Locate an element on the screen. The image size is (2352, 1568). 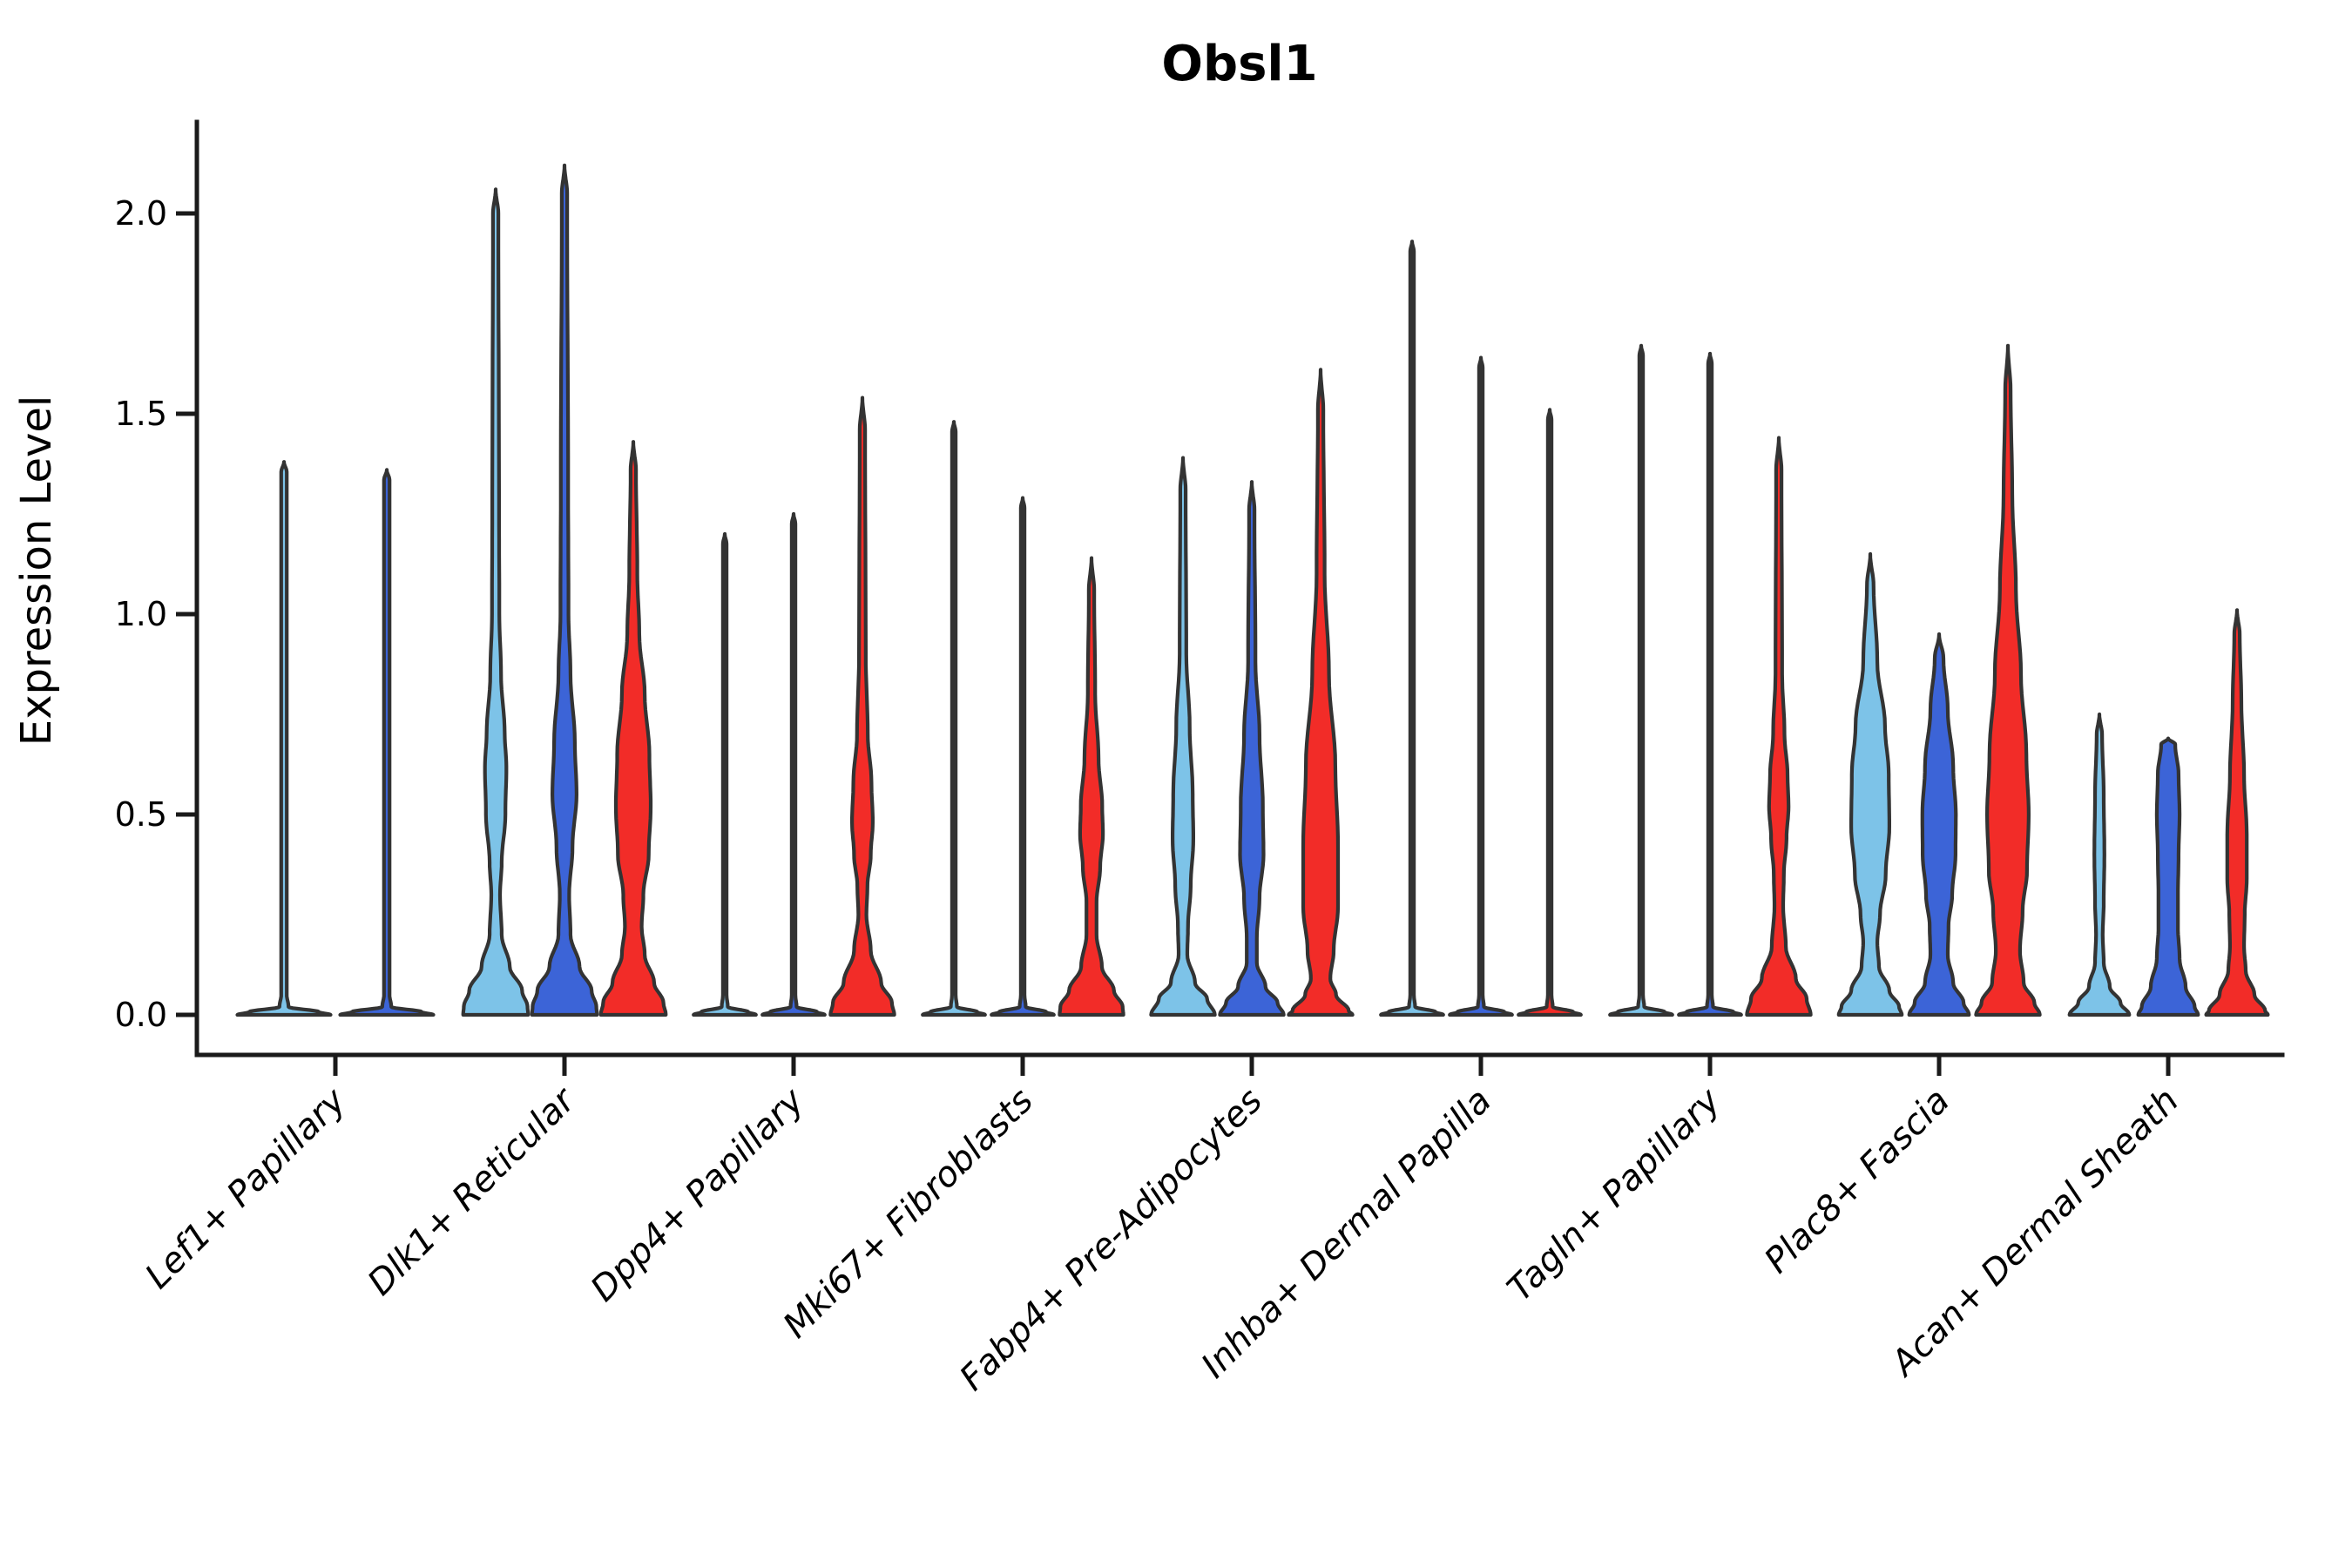
violin-lef1-papillary-blue is located at coordinates (387, 742).